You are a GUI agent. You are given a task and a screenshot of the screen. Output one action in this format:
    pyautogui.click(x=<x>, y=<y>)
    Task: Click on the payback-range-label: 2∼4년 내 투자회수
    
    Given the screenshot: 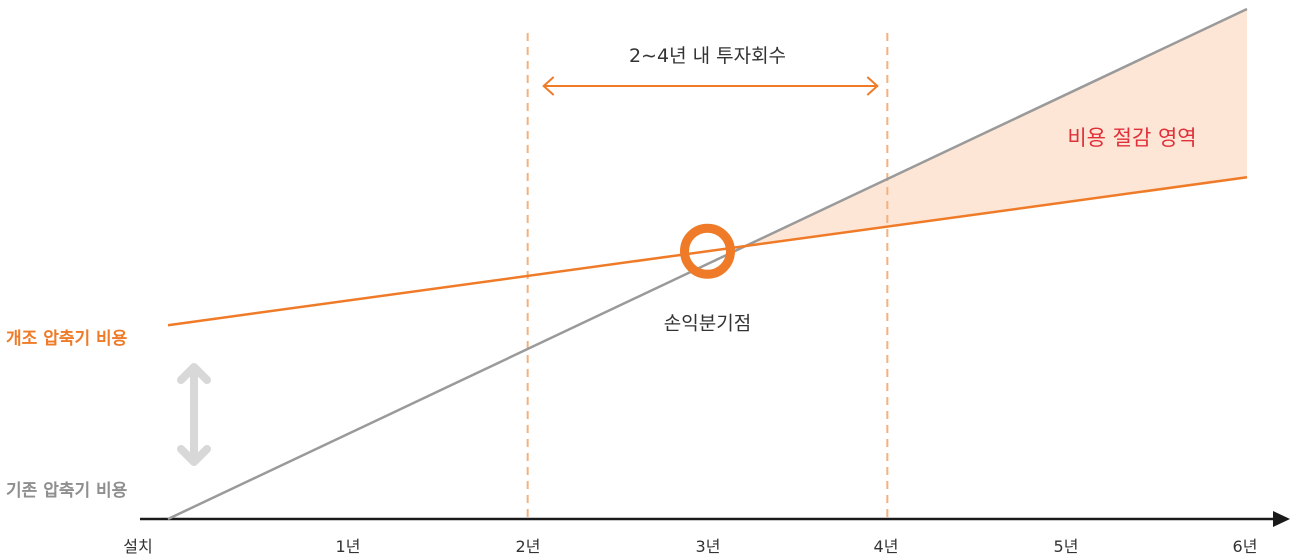 What is the action you would take?
    pyautogui.click(x=707, y=56)
    